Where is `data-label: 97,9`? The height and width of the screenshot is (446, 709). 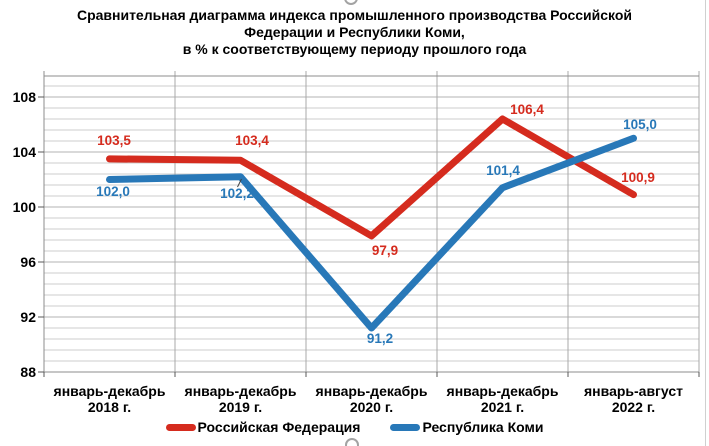 data-label: 97,9 is located at coordinates (385, 250).